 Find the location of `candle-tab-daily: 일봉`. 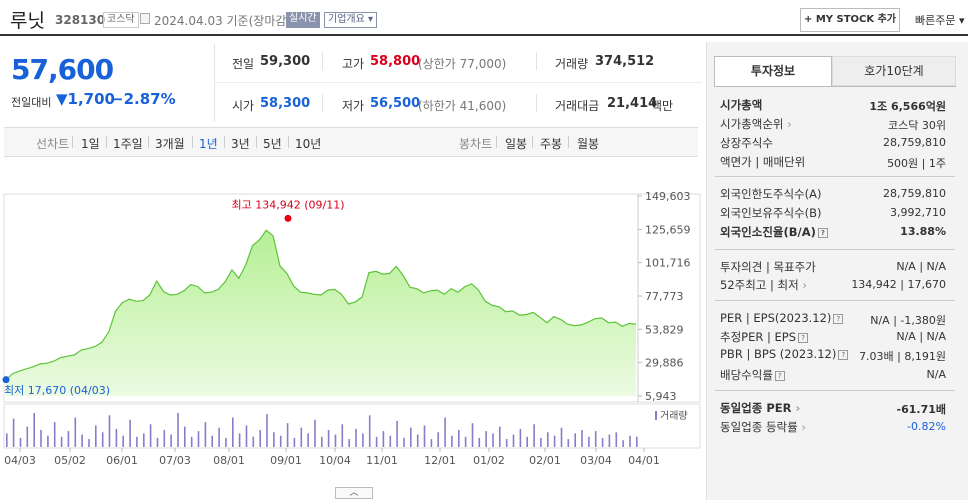

candle-tab-daily: 일봉 is located at coordinates (516, 144).